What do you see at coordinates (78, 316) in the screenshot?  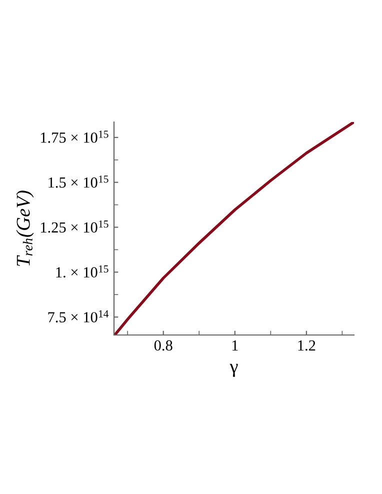 I see `y-tick-label: 7.5 × 10$^{14}$` at bounding box center [78, 316].